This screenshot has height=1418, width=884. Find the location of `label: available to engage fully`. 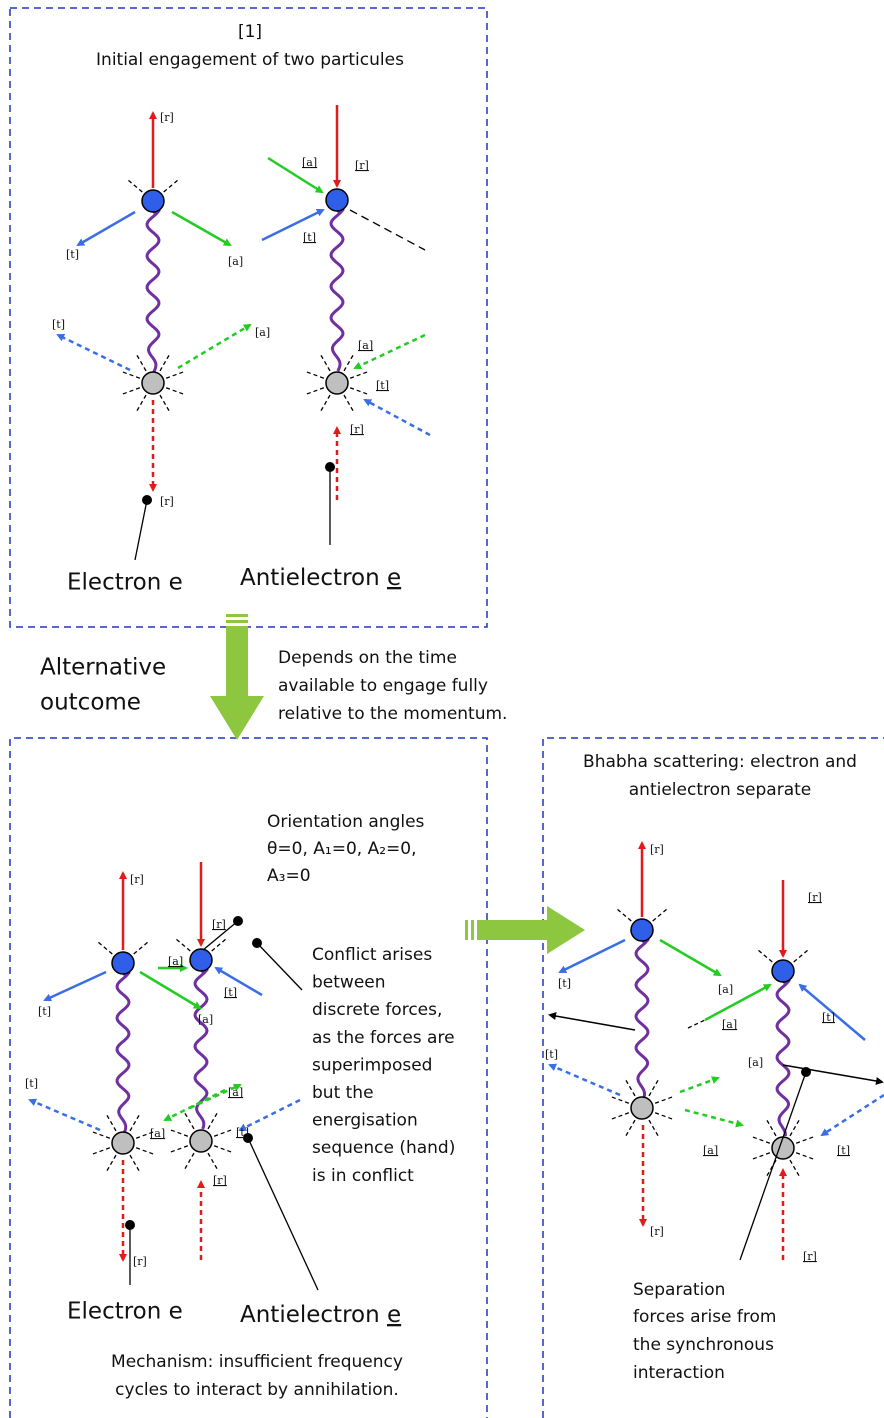

label: available to engage fully is located at coordinates (383, 686).